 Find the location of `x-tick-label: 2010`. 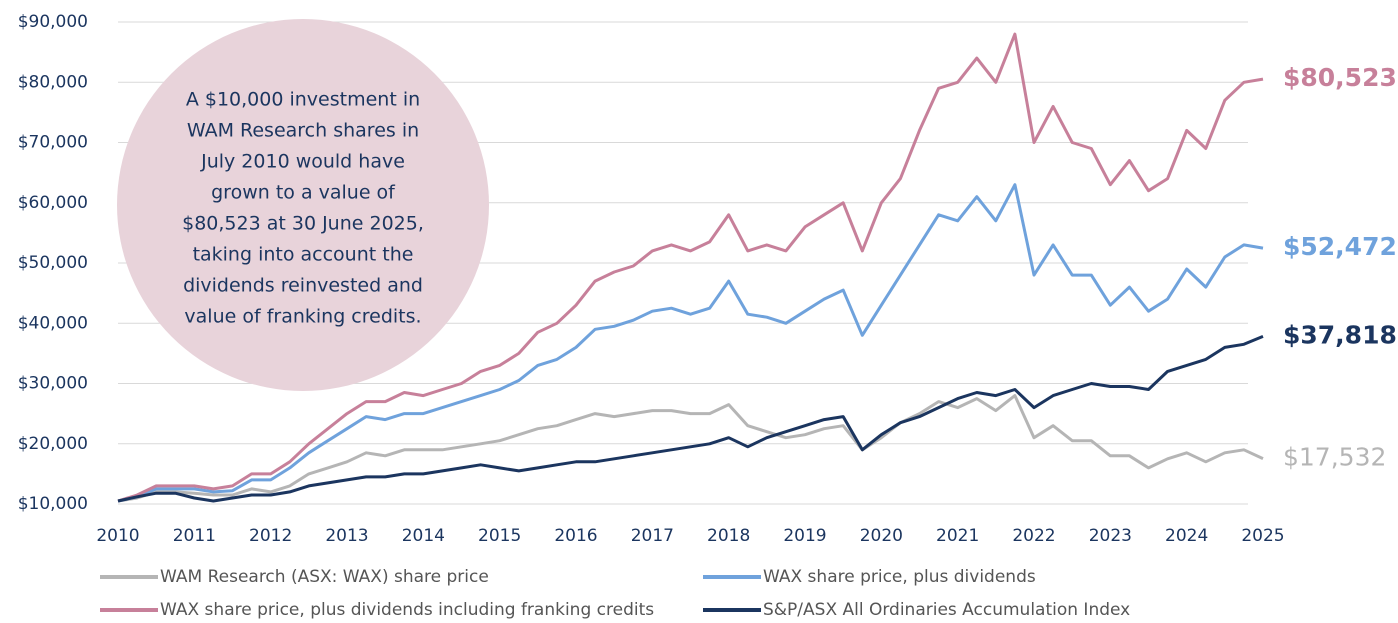

x-tick-label: 2010 is located at coordinates (117, 536).